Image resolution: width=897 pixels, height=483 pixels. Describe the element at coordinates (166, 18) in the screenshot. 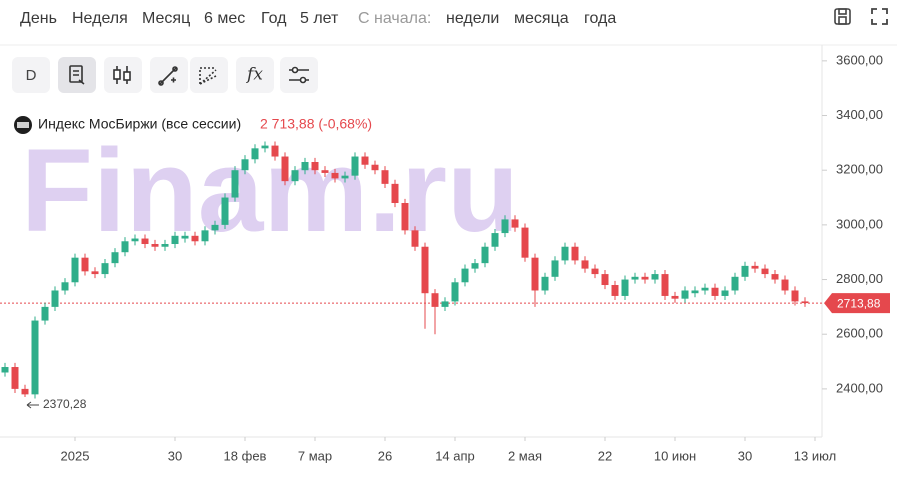

I see `period-button: Месяц` at that location.